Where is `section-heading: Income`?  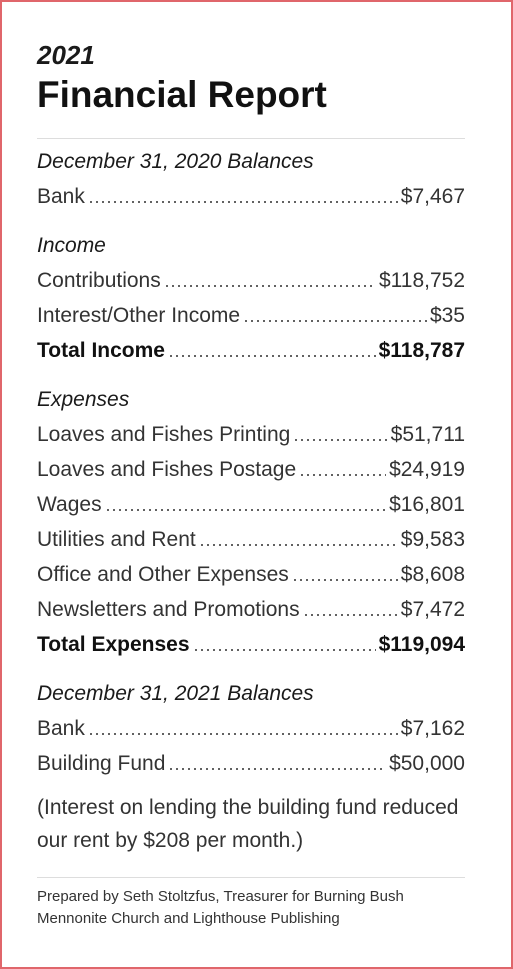 section-heading: Income is located at coordinates (71, 245).